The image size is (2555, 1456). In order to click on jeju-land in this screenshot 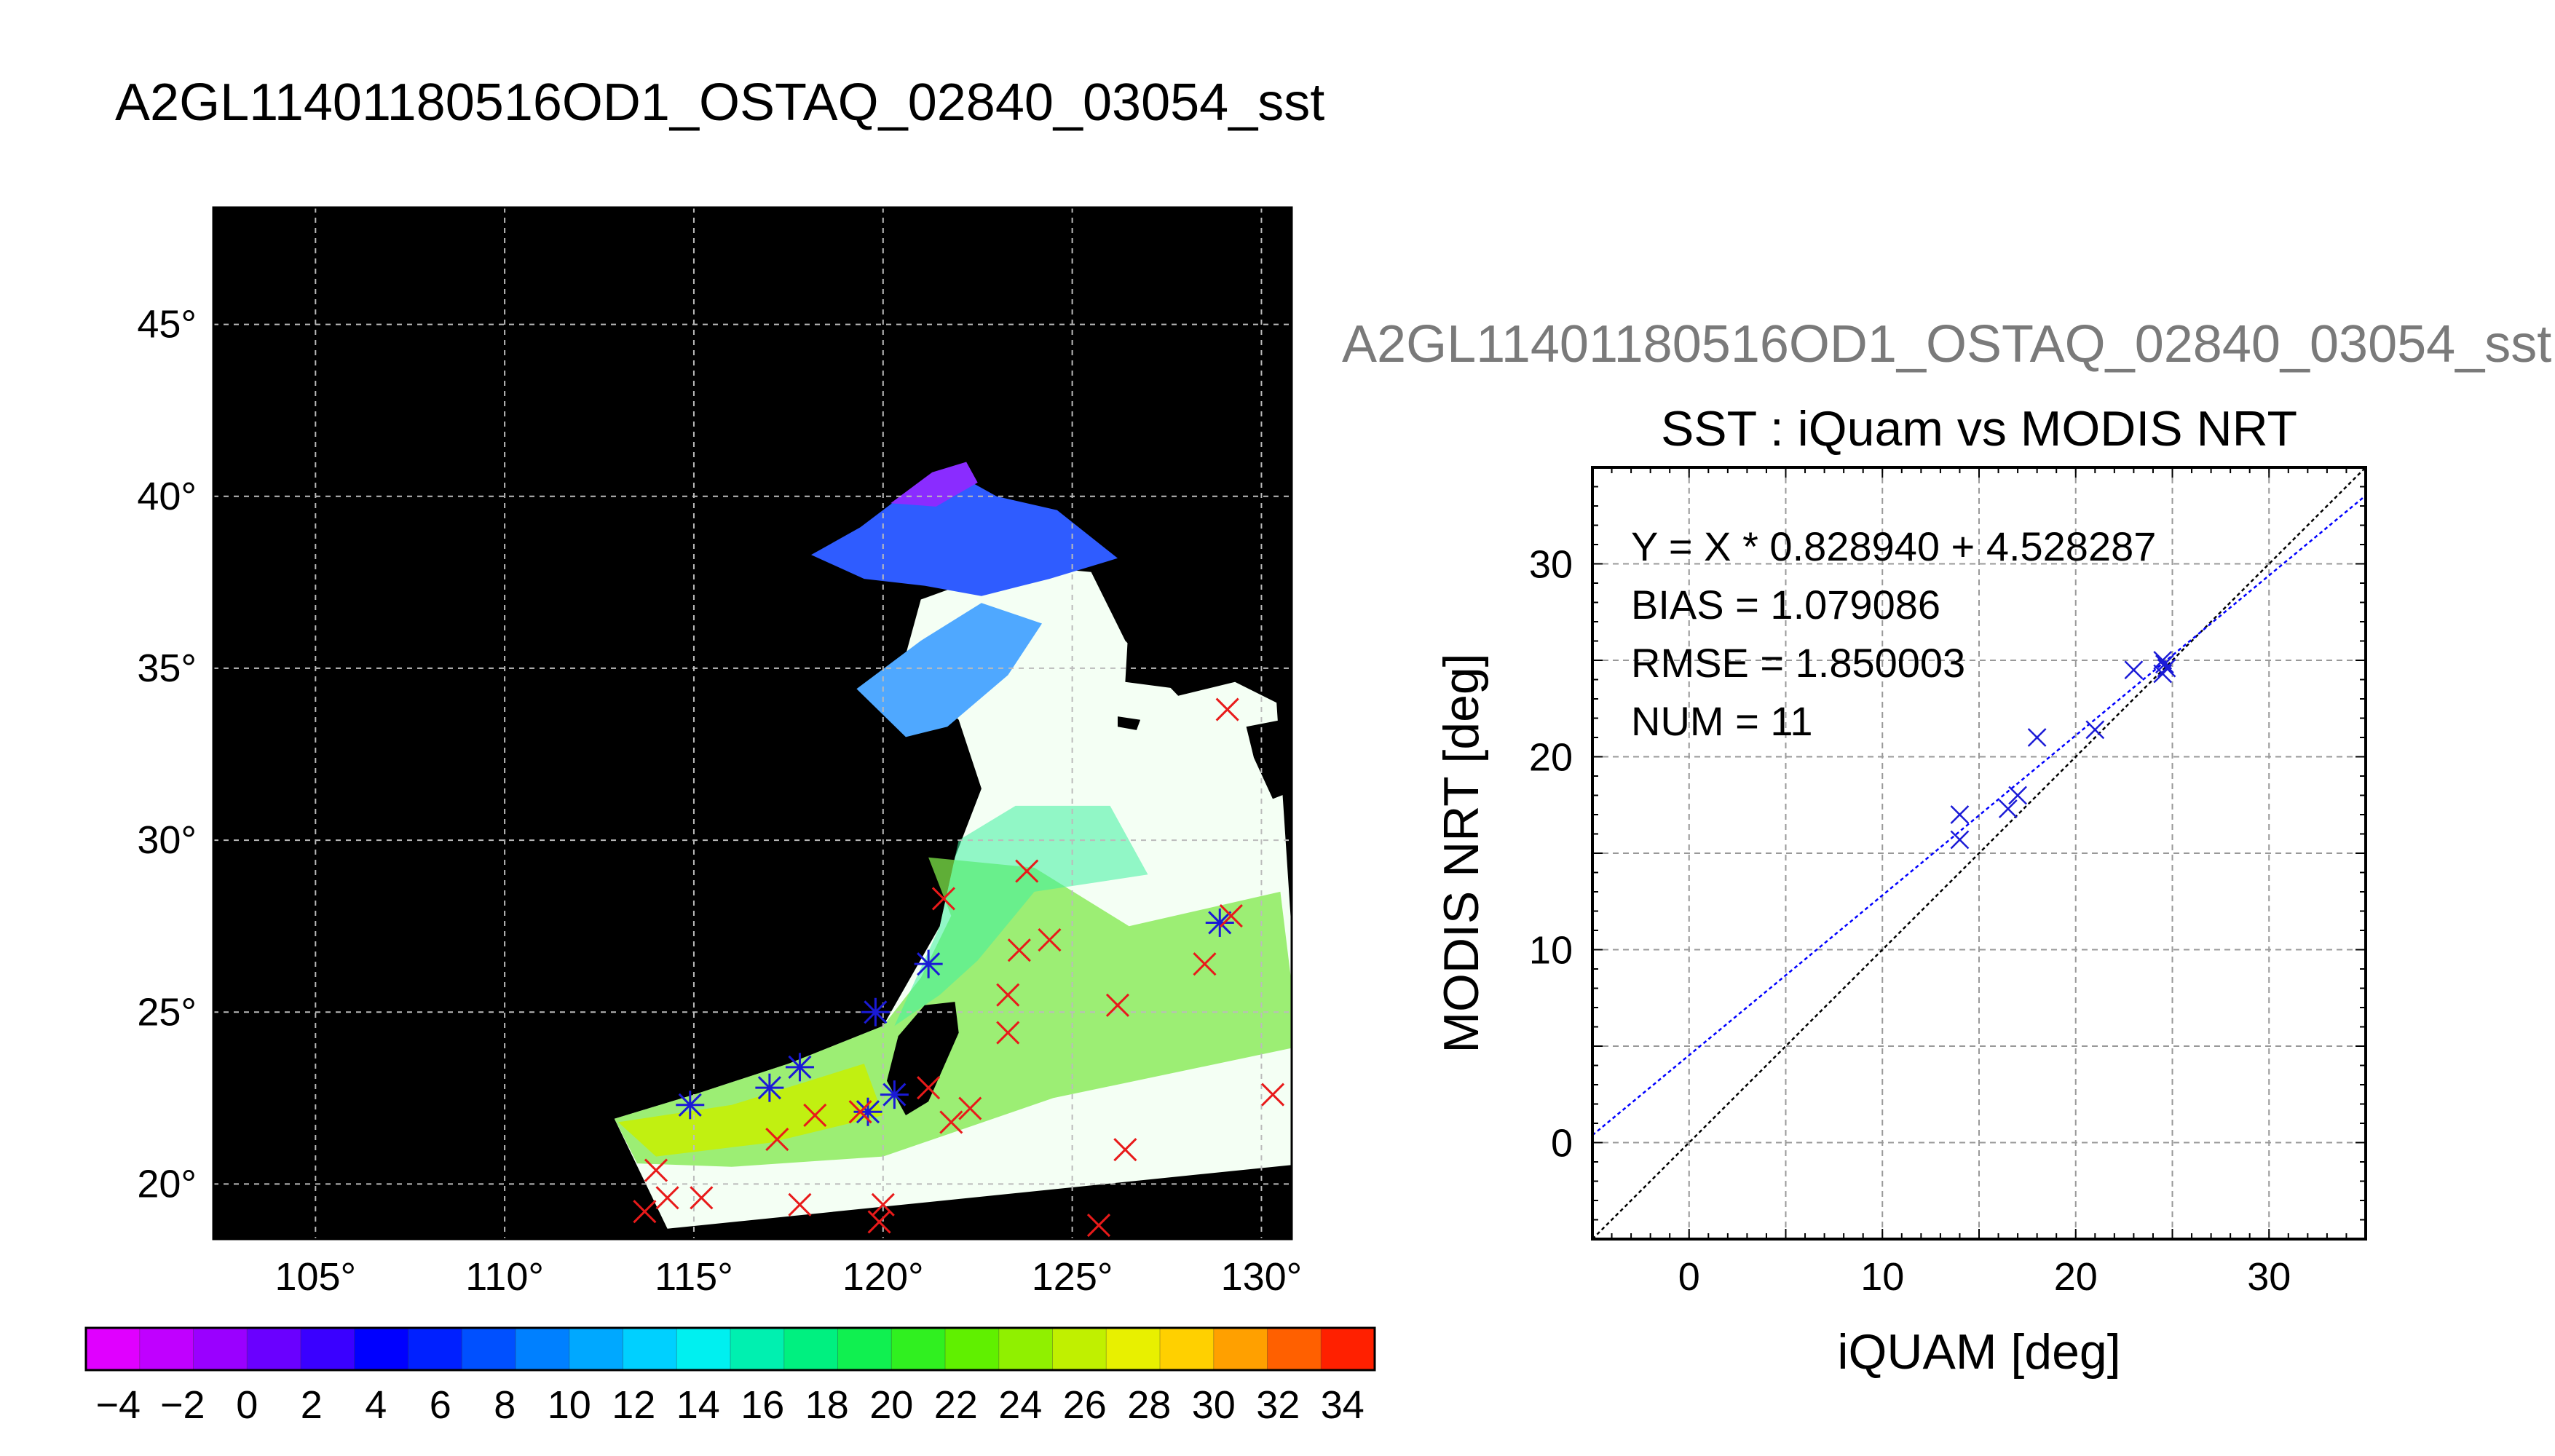, I will do `click(1129, 723)`.